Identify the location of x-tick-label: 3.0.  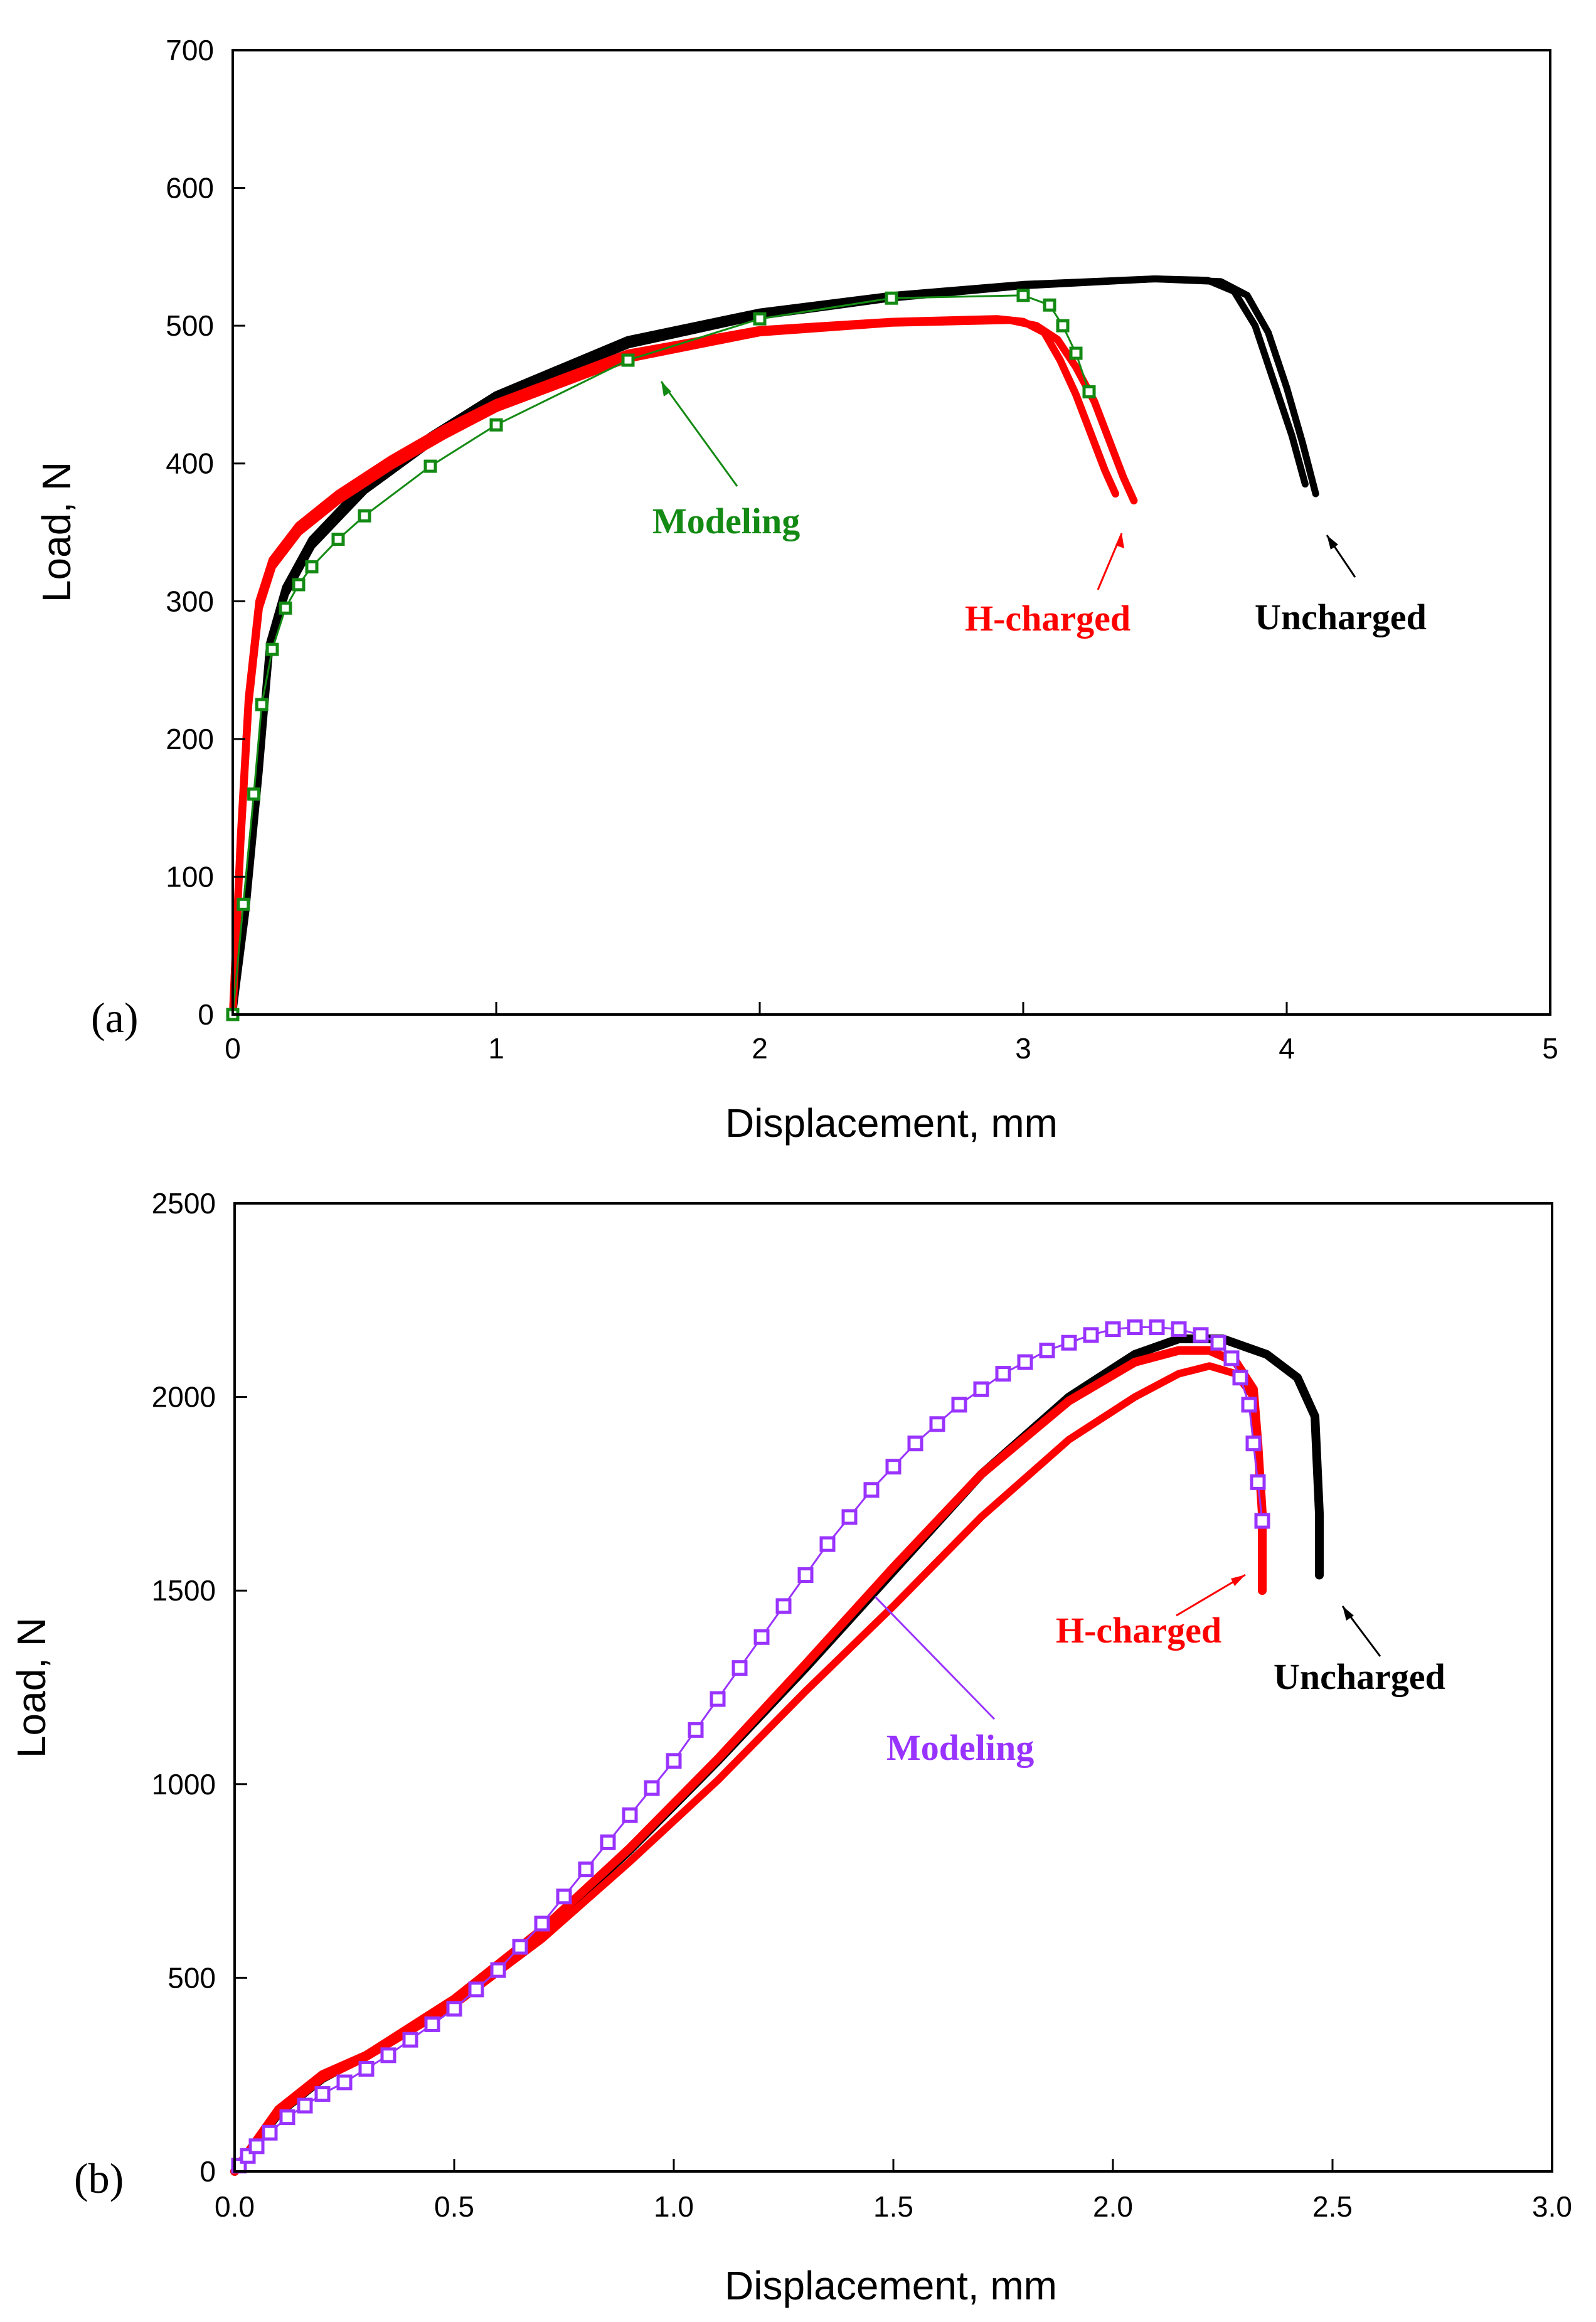
(1552, 2206).